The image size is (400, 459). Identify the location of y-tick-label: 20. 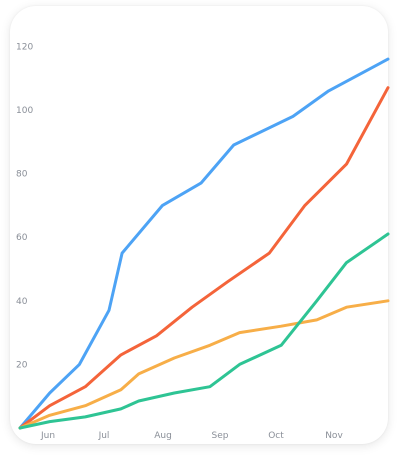
(22, 365).